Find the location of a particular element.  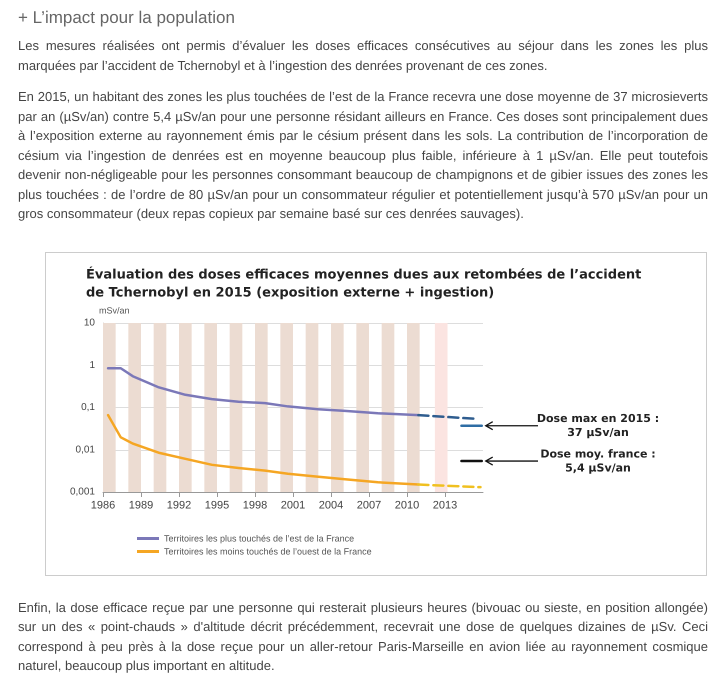

x-tick-label: 1986 is located at coordinates (103, 505).